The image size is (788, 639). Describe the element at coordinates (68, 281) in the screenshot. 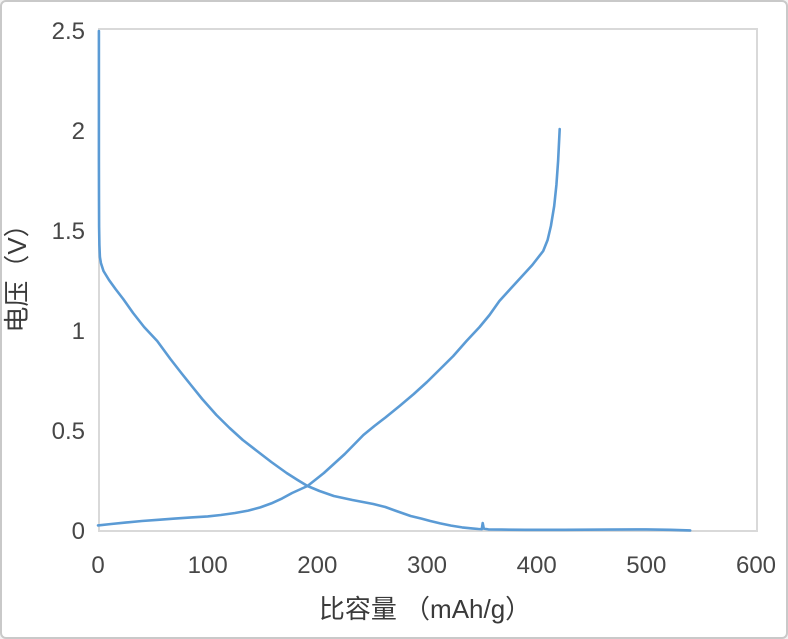

I see `y-axis-tick-labels: 0 0.5 1 1.5 2 2.5` at that location.